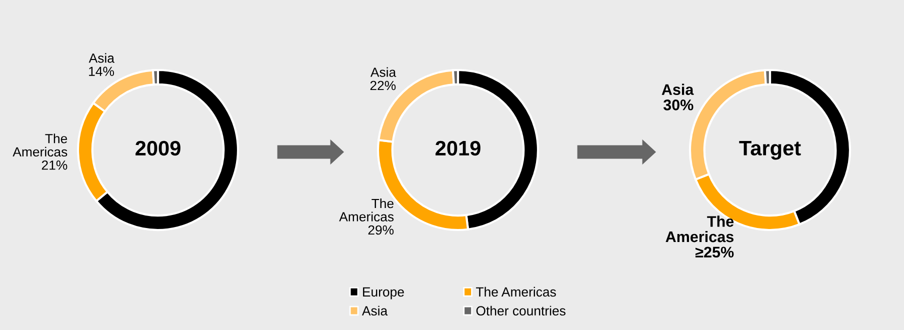 This screenshot has width=904, height=330. Describe the element at coordinates (521, 311) in the screenshot. I see `legend-label: Other countries` at that location.